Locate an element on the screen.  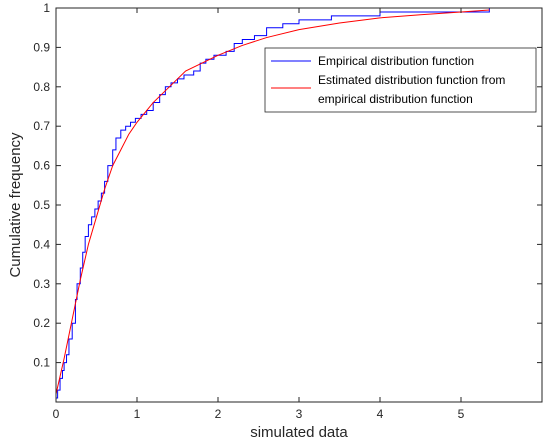
y-tick-label-5: 0.6 is located at coordinates (41, 166).